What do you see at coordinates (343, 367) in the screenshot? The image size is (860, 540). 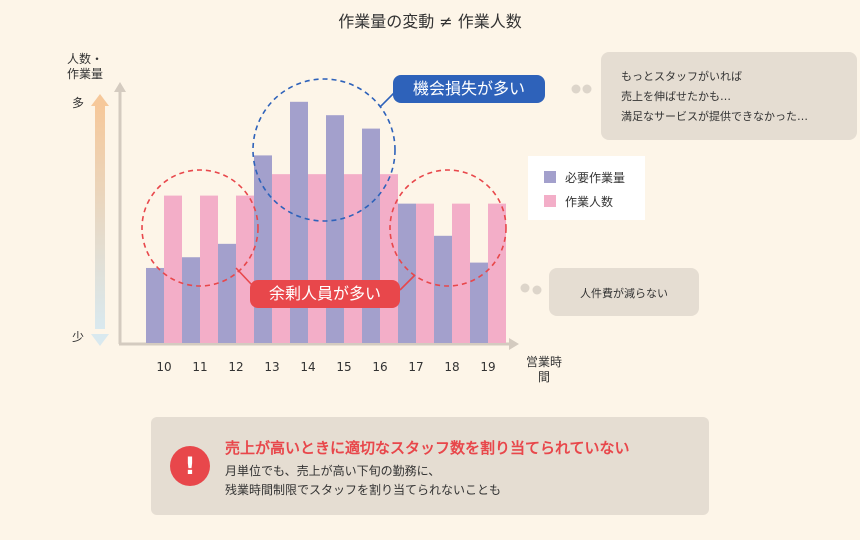 I see `x-tick-label: 15` at bounding box center [343, 367].